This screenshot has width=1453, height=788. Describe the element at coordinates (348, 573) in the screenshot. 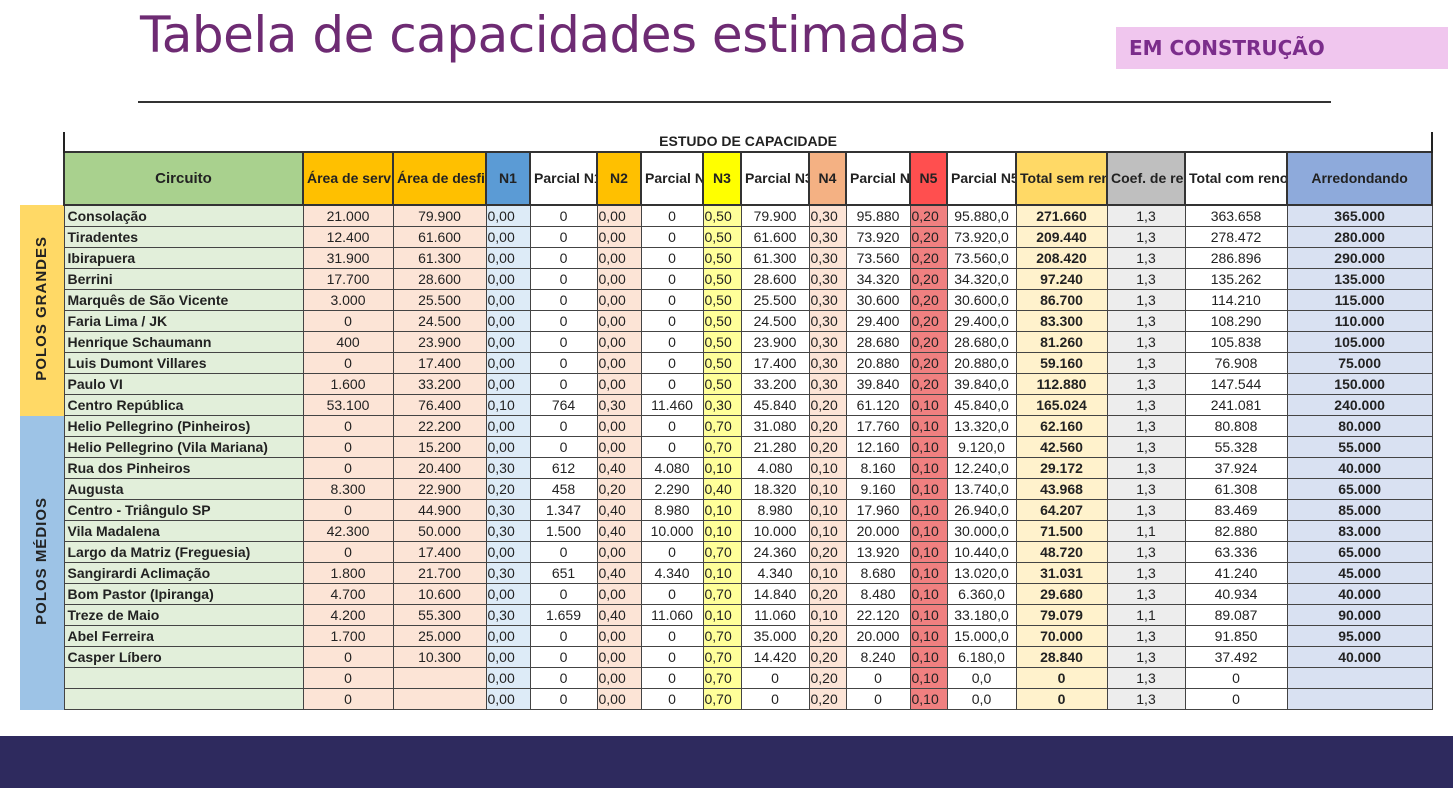

I see `cell-area-servico: 1.800` at that location.